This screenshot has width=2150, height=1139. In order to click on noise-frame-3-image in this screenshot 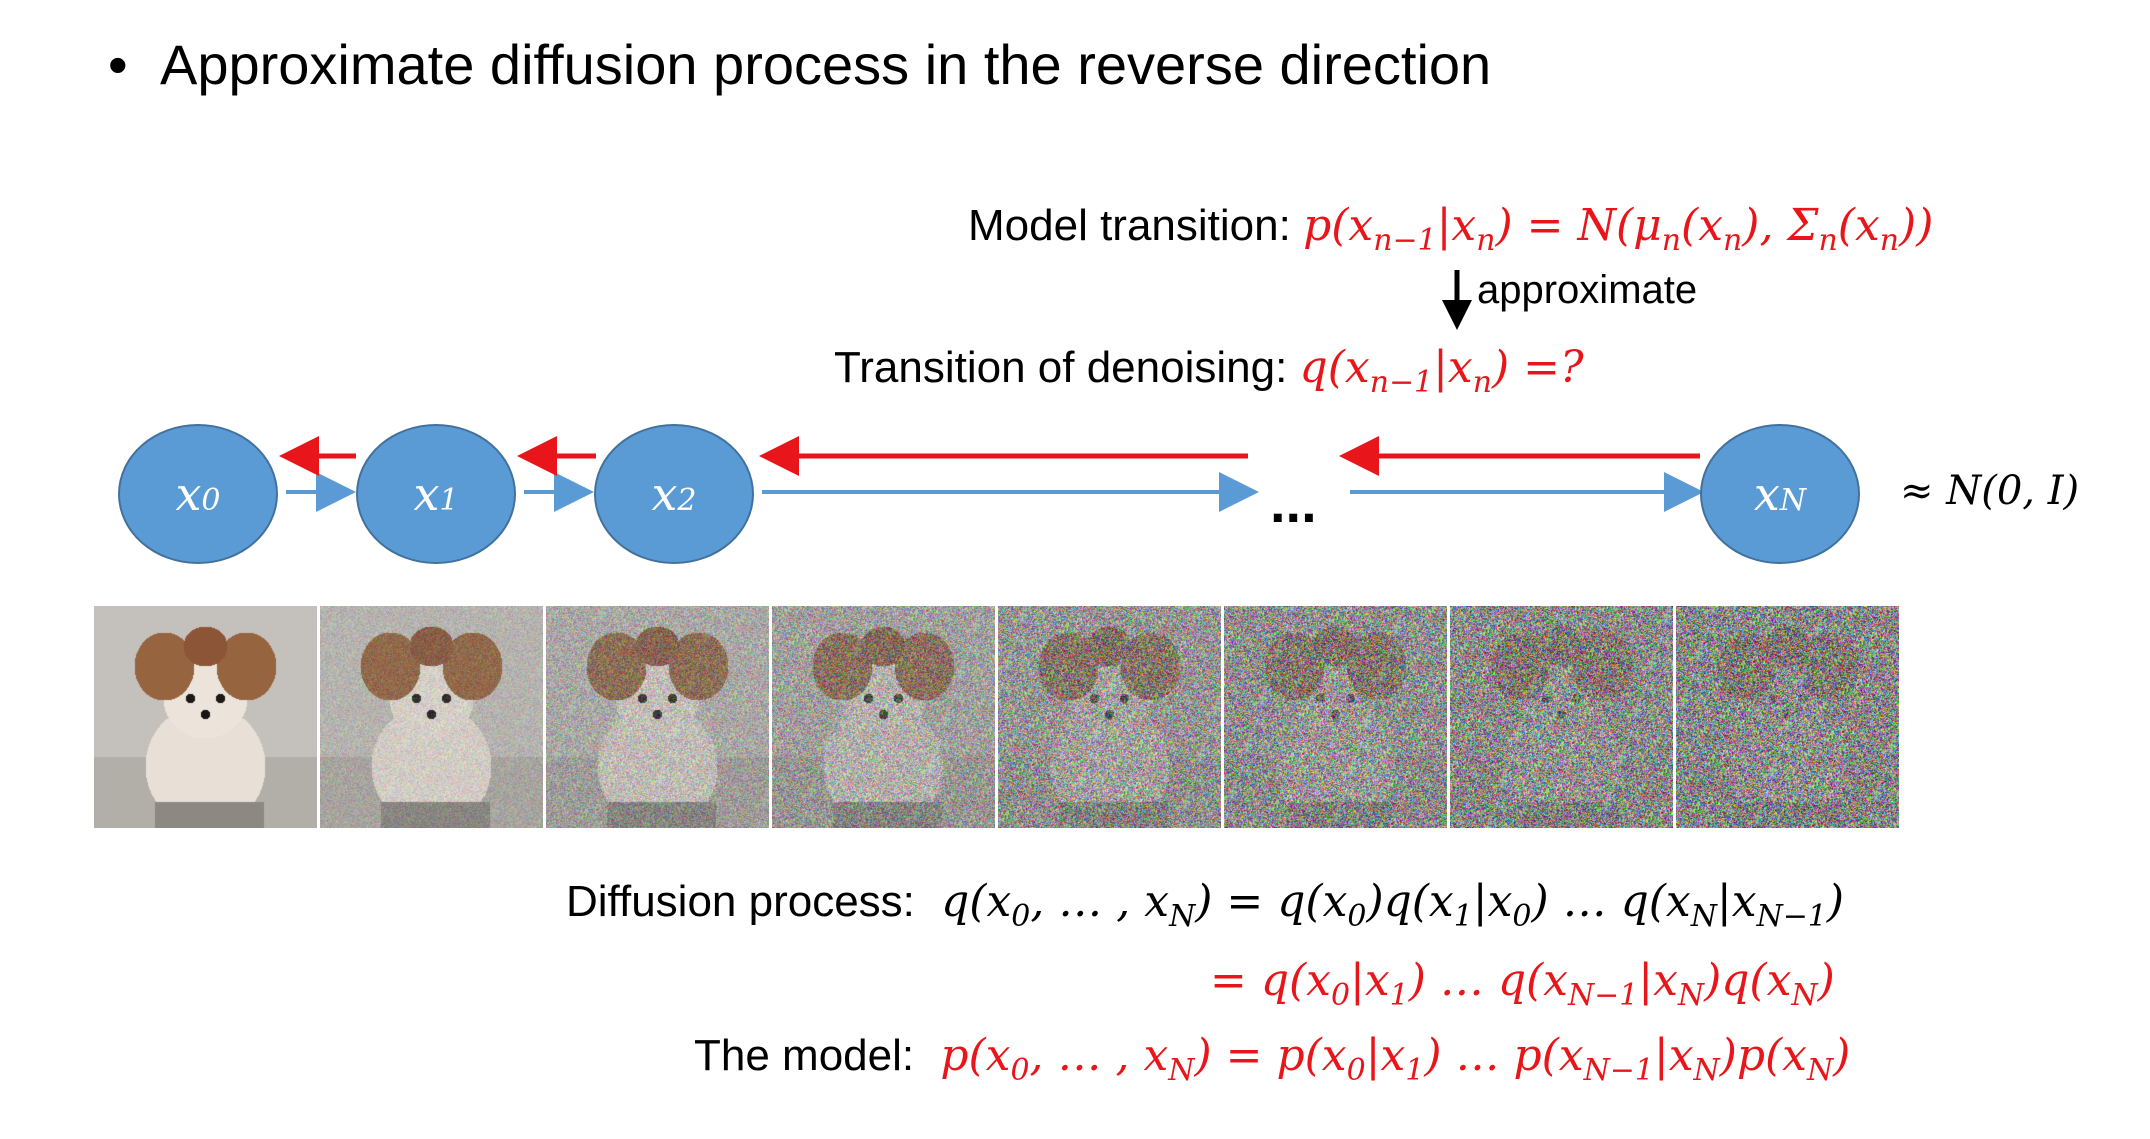, I will do `click(883, 717)`.